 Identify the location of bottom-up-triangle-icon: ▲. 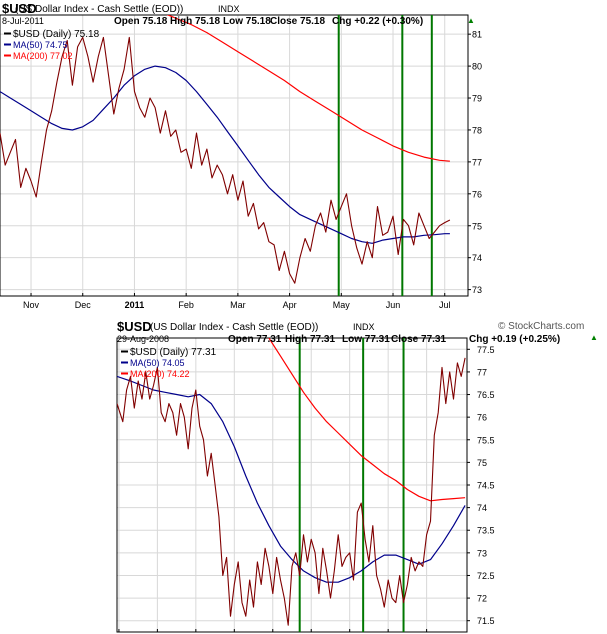
(594, 337).